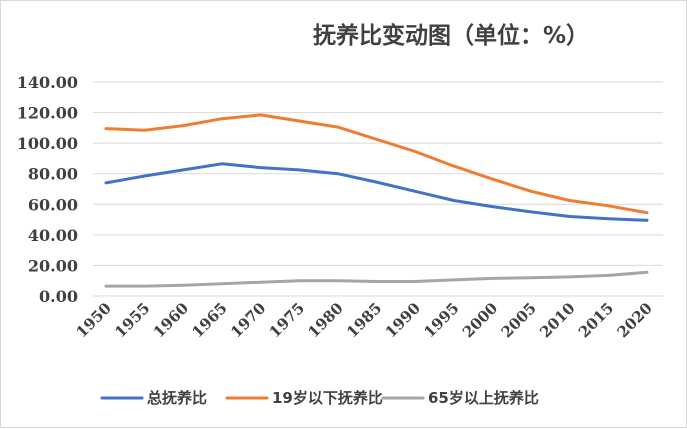  What do you see at coordinates (47, 143) in the screenshot?
I see `y-tick-label: 100.00` at bounding box center [47, 143].